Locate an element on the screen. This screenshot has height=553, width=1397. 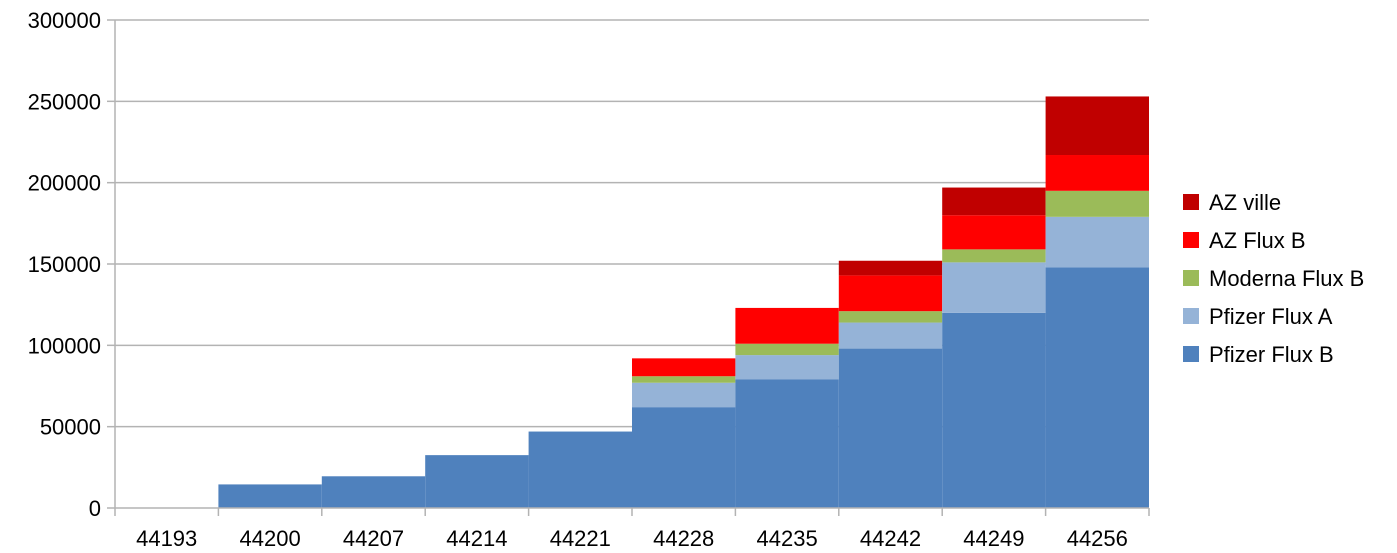
legend-label: AZ Flux B is located at coordinates (1257, 240).